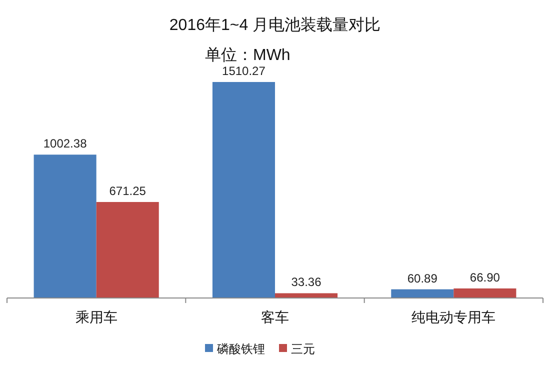  What do you see at coordinates (247, 55) in the screenshot?
I see `chart-subtitle: 单位：MWh` at bounding box center [247, 55].